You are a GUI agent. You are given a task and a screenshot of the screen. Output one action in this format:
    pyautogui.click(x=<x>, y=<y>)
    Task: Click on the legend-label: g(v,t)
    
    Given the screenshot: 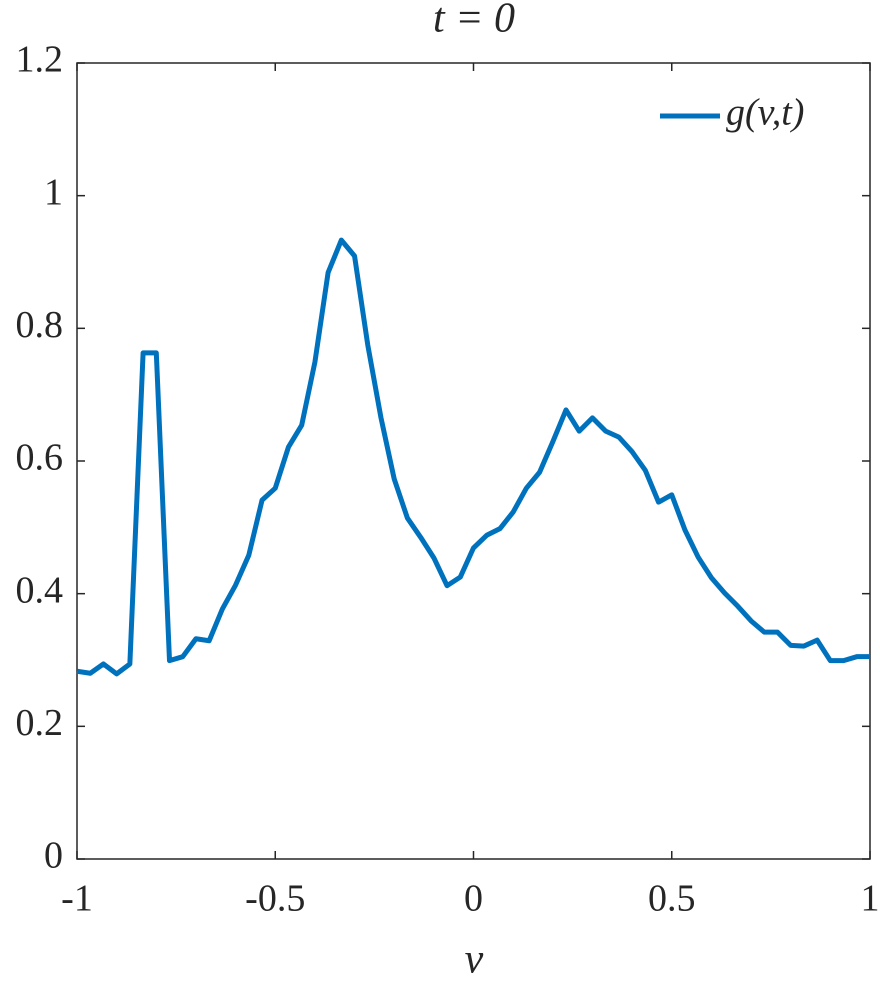 What is the action you would take?
    pyautogui.click(x=765, y=113)
    